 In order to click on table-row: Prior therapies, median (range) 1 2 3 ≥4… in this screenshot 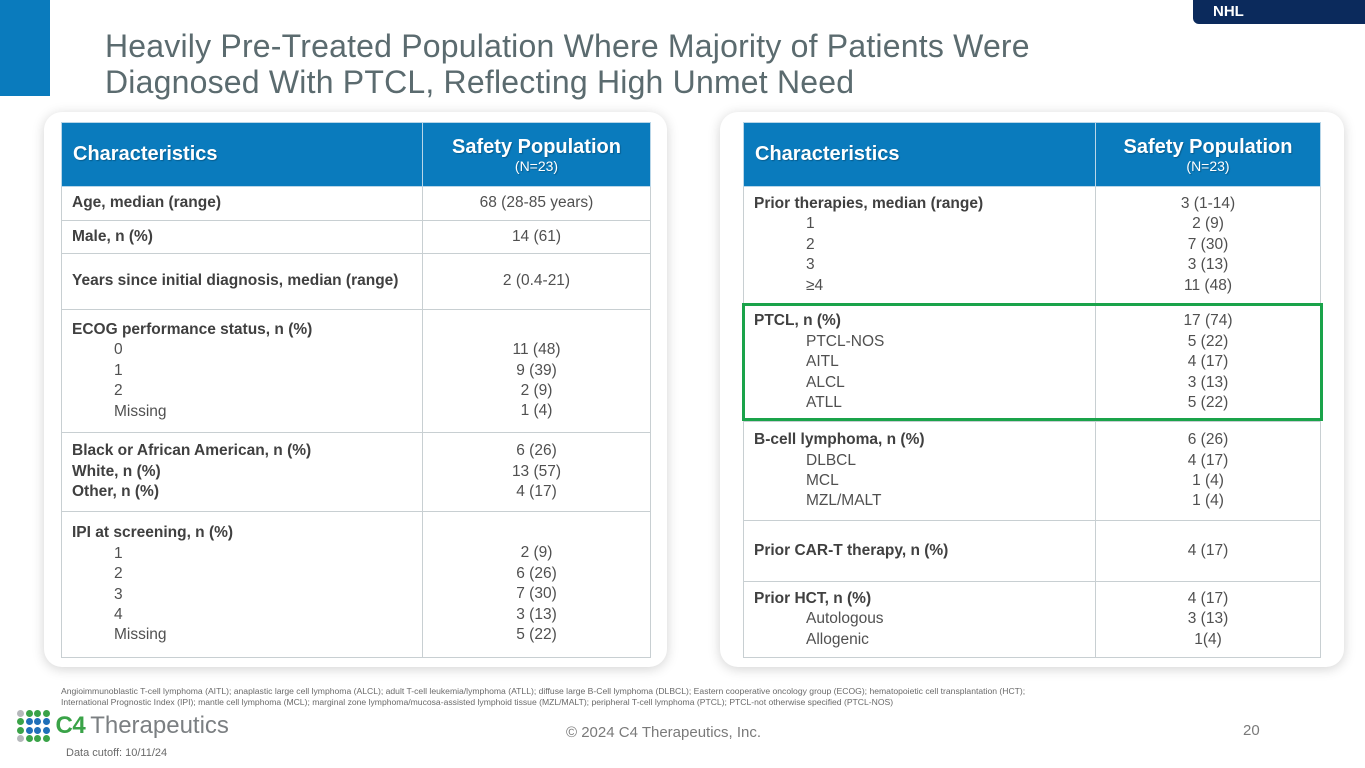, I will do `click(1032, 245)`.